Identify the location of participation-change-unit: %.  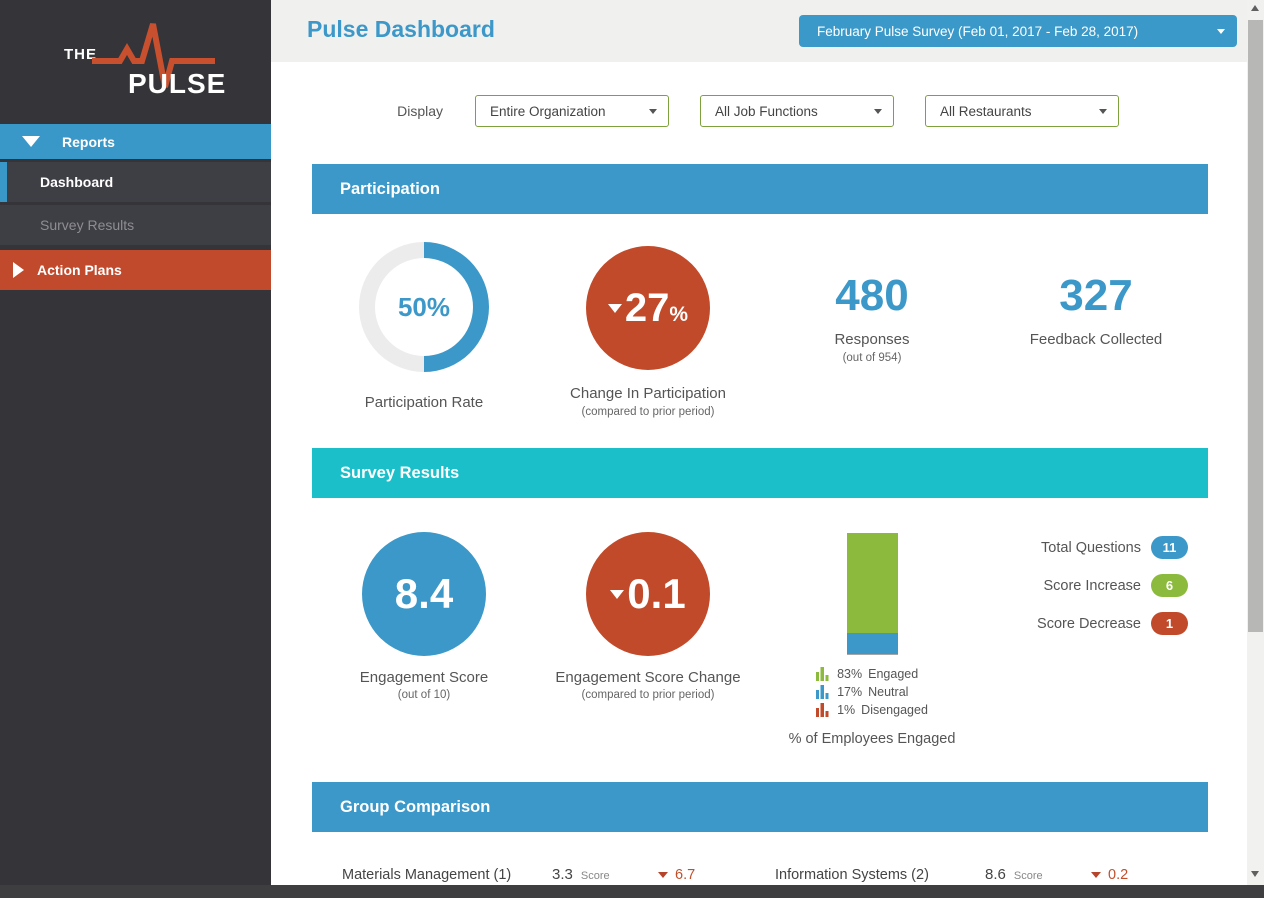
(679, 314).